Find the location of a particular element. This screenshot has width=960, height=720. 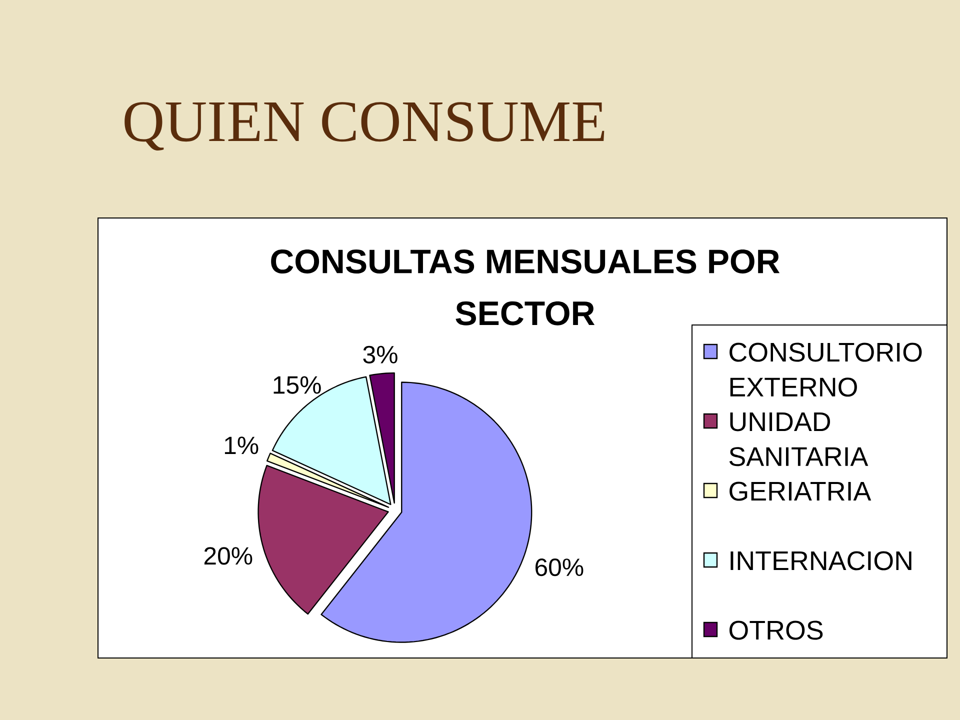

data-label: 15% is located at coordinates (297, 385).